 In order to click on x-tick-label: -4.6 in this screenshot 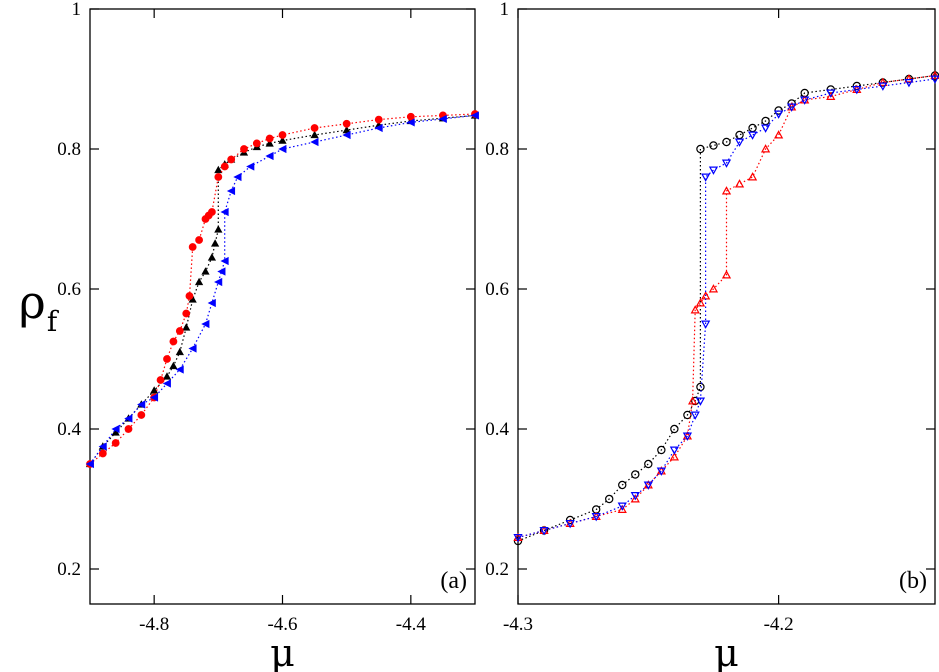, I will do `click(282, 624)`.